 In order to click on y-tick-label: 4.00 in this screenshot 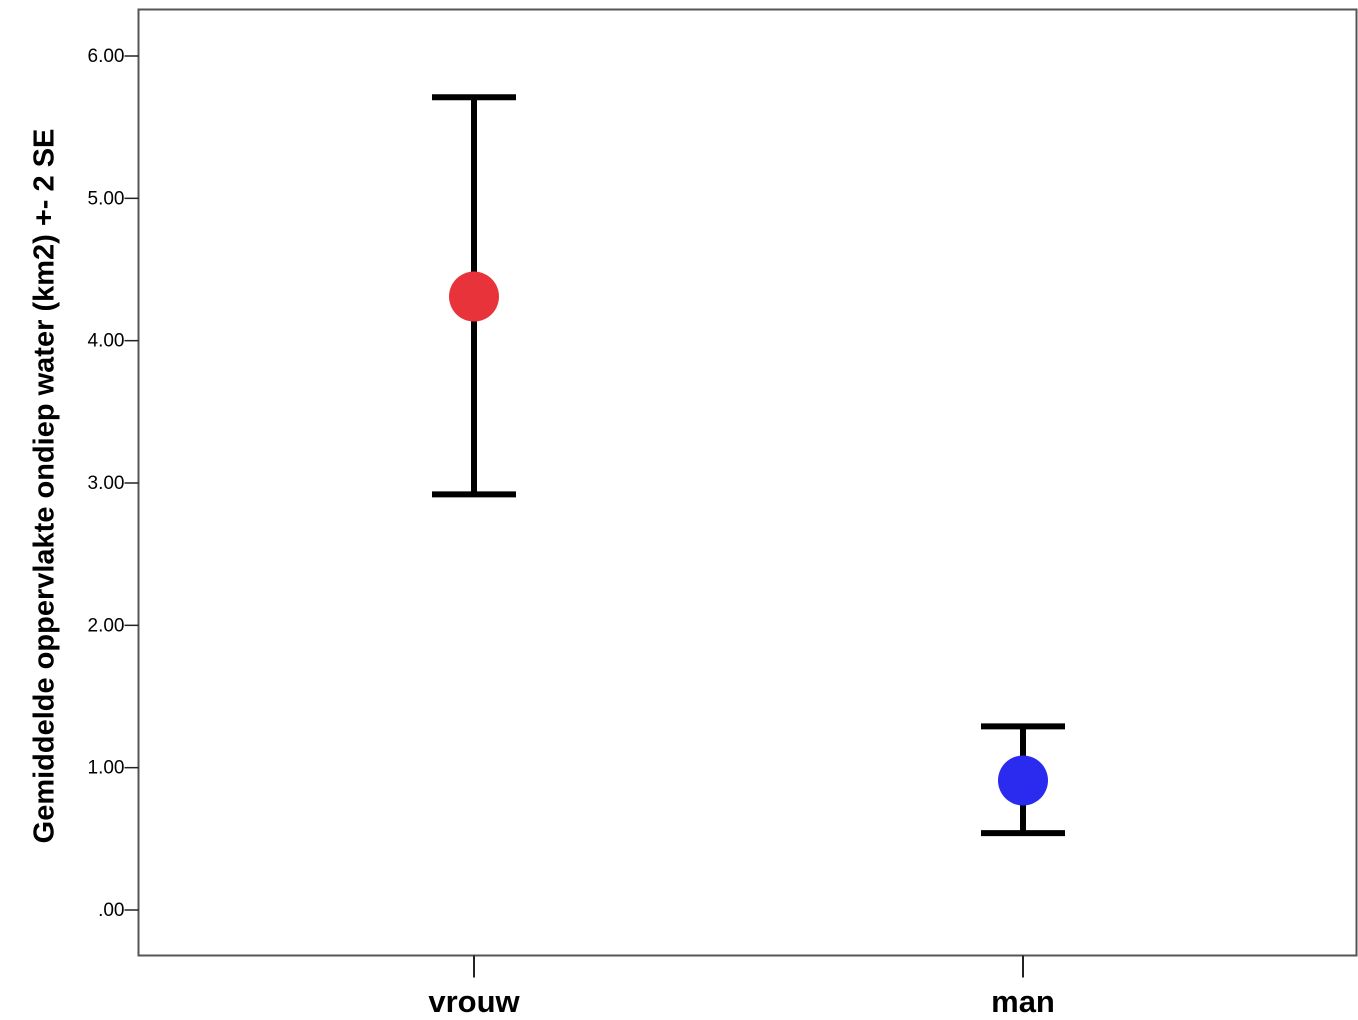, I will do `click(106, 341)`.